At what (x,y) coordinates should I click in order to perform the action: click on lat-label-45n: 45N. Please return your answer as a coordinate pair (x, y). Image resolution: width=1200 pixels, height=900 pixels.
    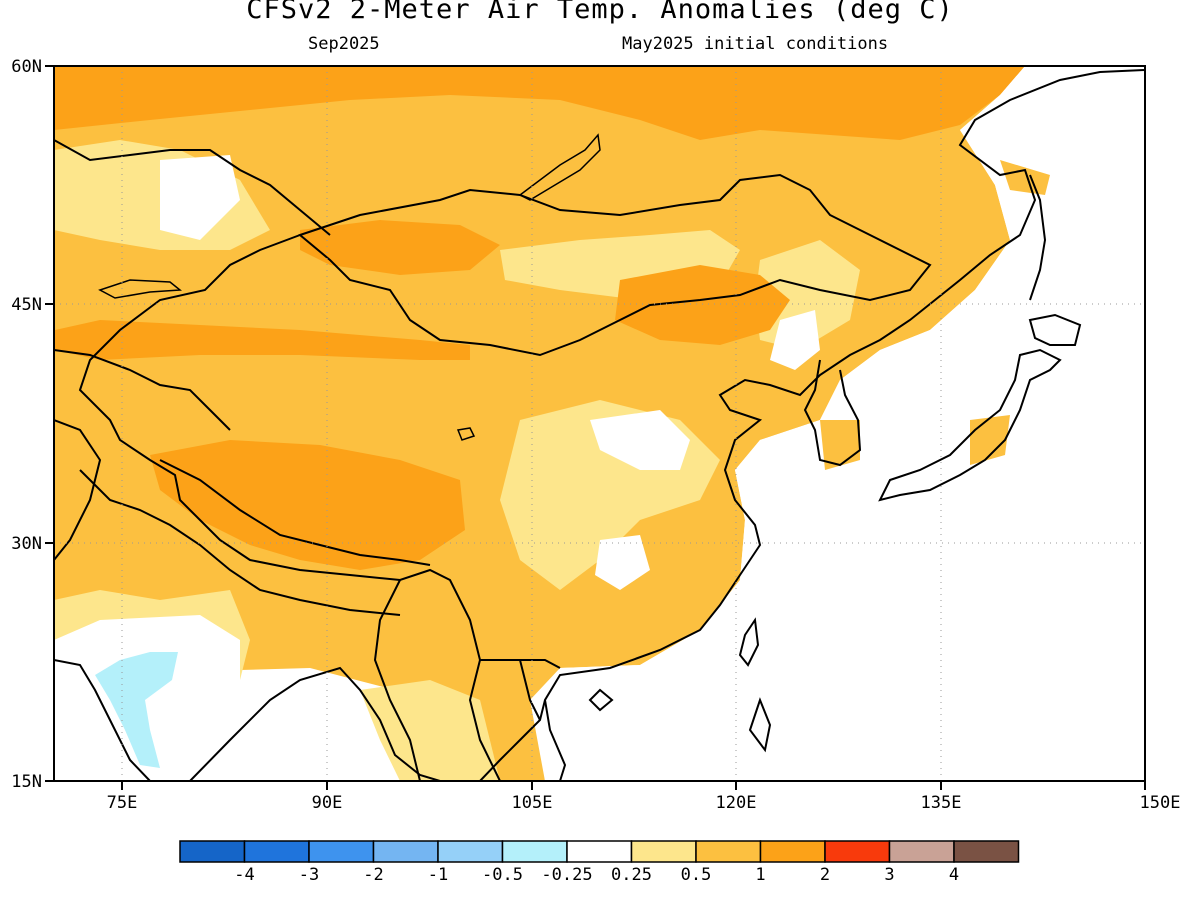
    Looking at the image, I should click on (26, 305).